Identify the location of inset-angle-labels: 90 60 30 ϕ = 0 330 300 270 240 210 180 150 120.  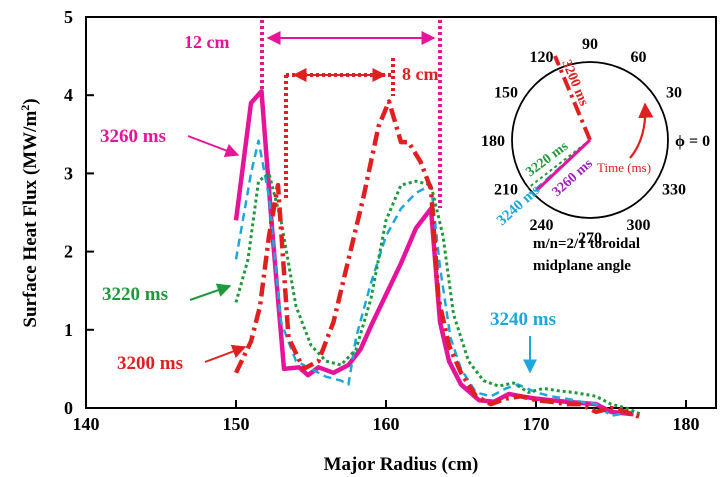
(595, 141).